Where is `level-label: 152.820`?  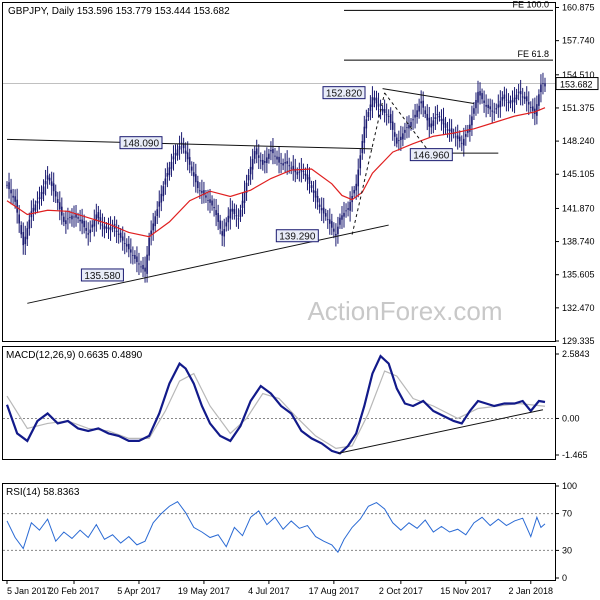
level-label: 152.820 is located at coordinates (344, 94).